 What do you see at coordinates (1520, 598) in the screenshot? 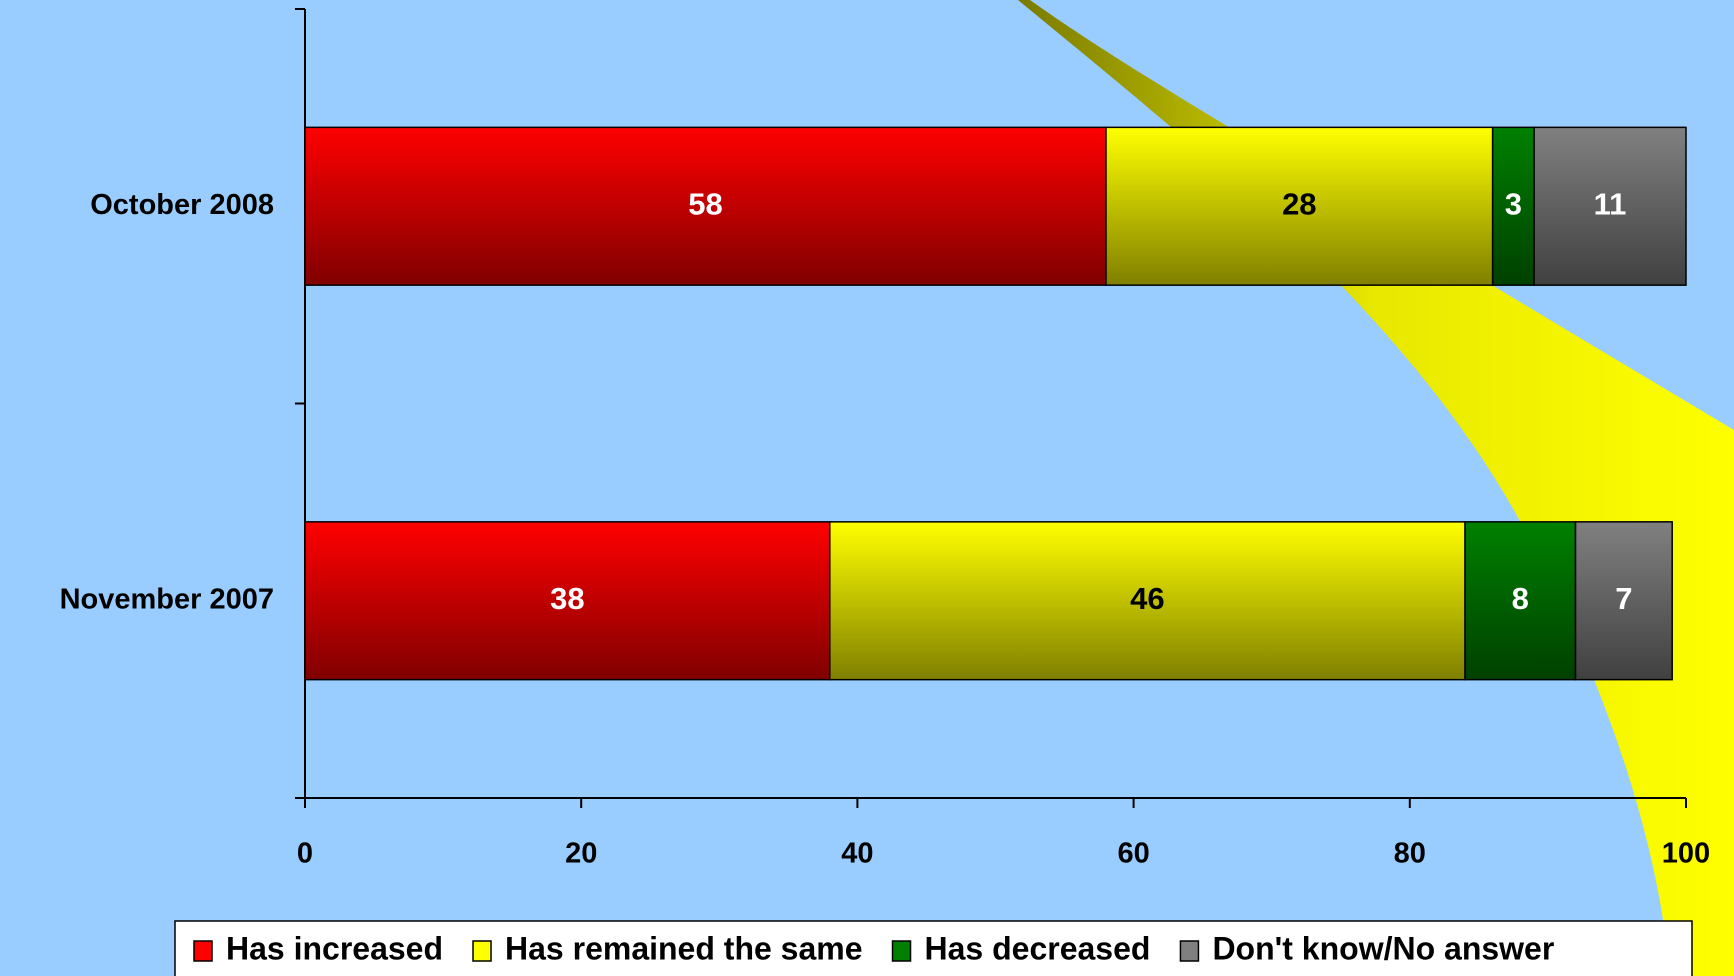
I see `data-label: 8` at bounding box center [1520, 598].